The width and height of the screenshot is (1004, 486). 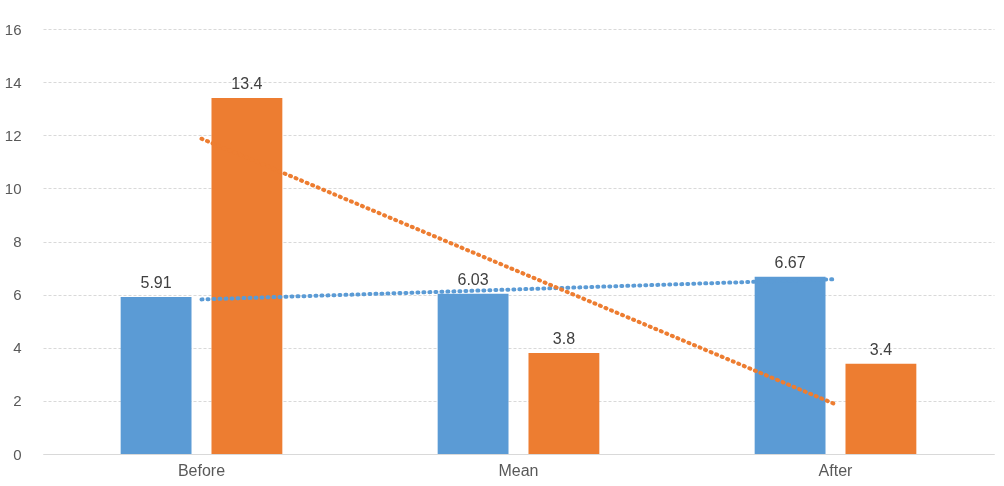 I want to click on y-tick-label: 4, so click(x=17, y=348).